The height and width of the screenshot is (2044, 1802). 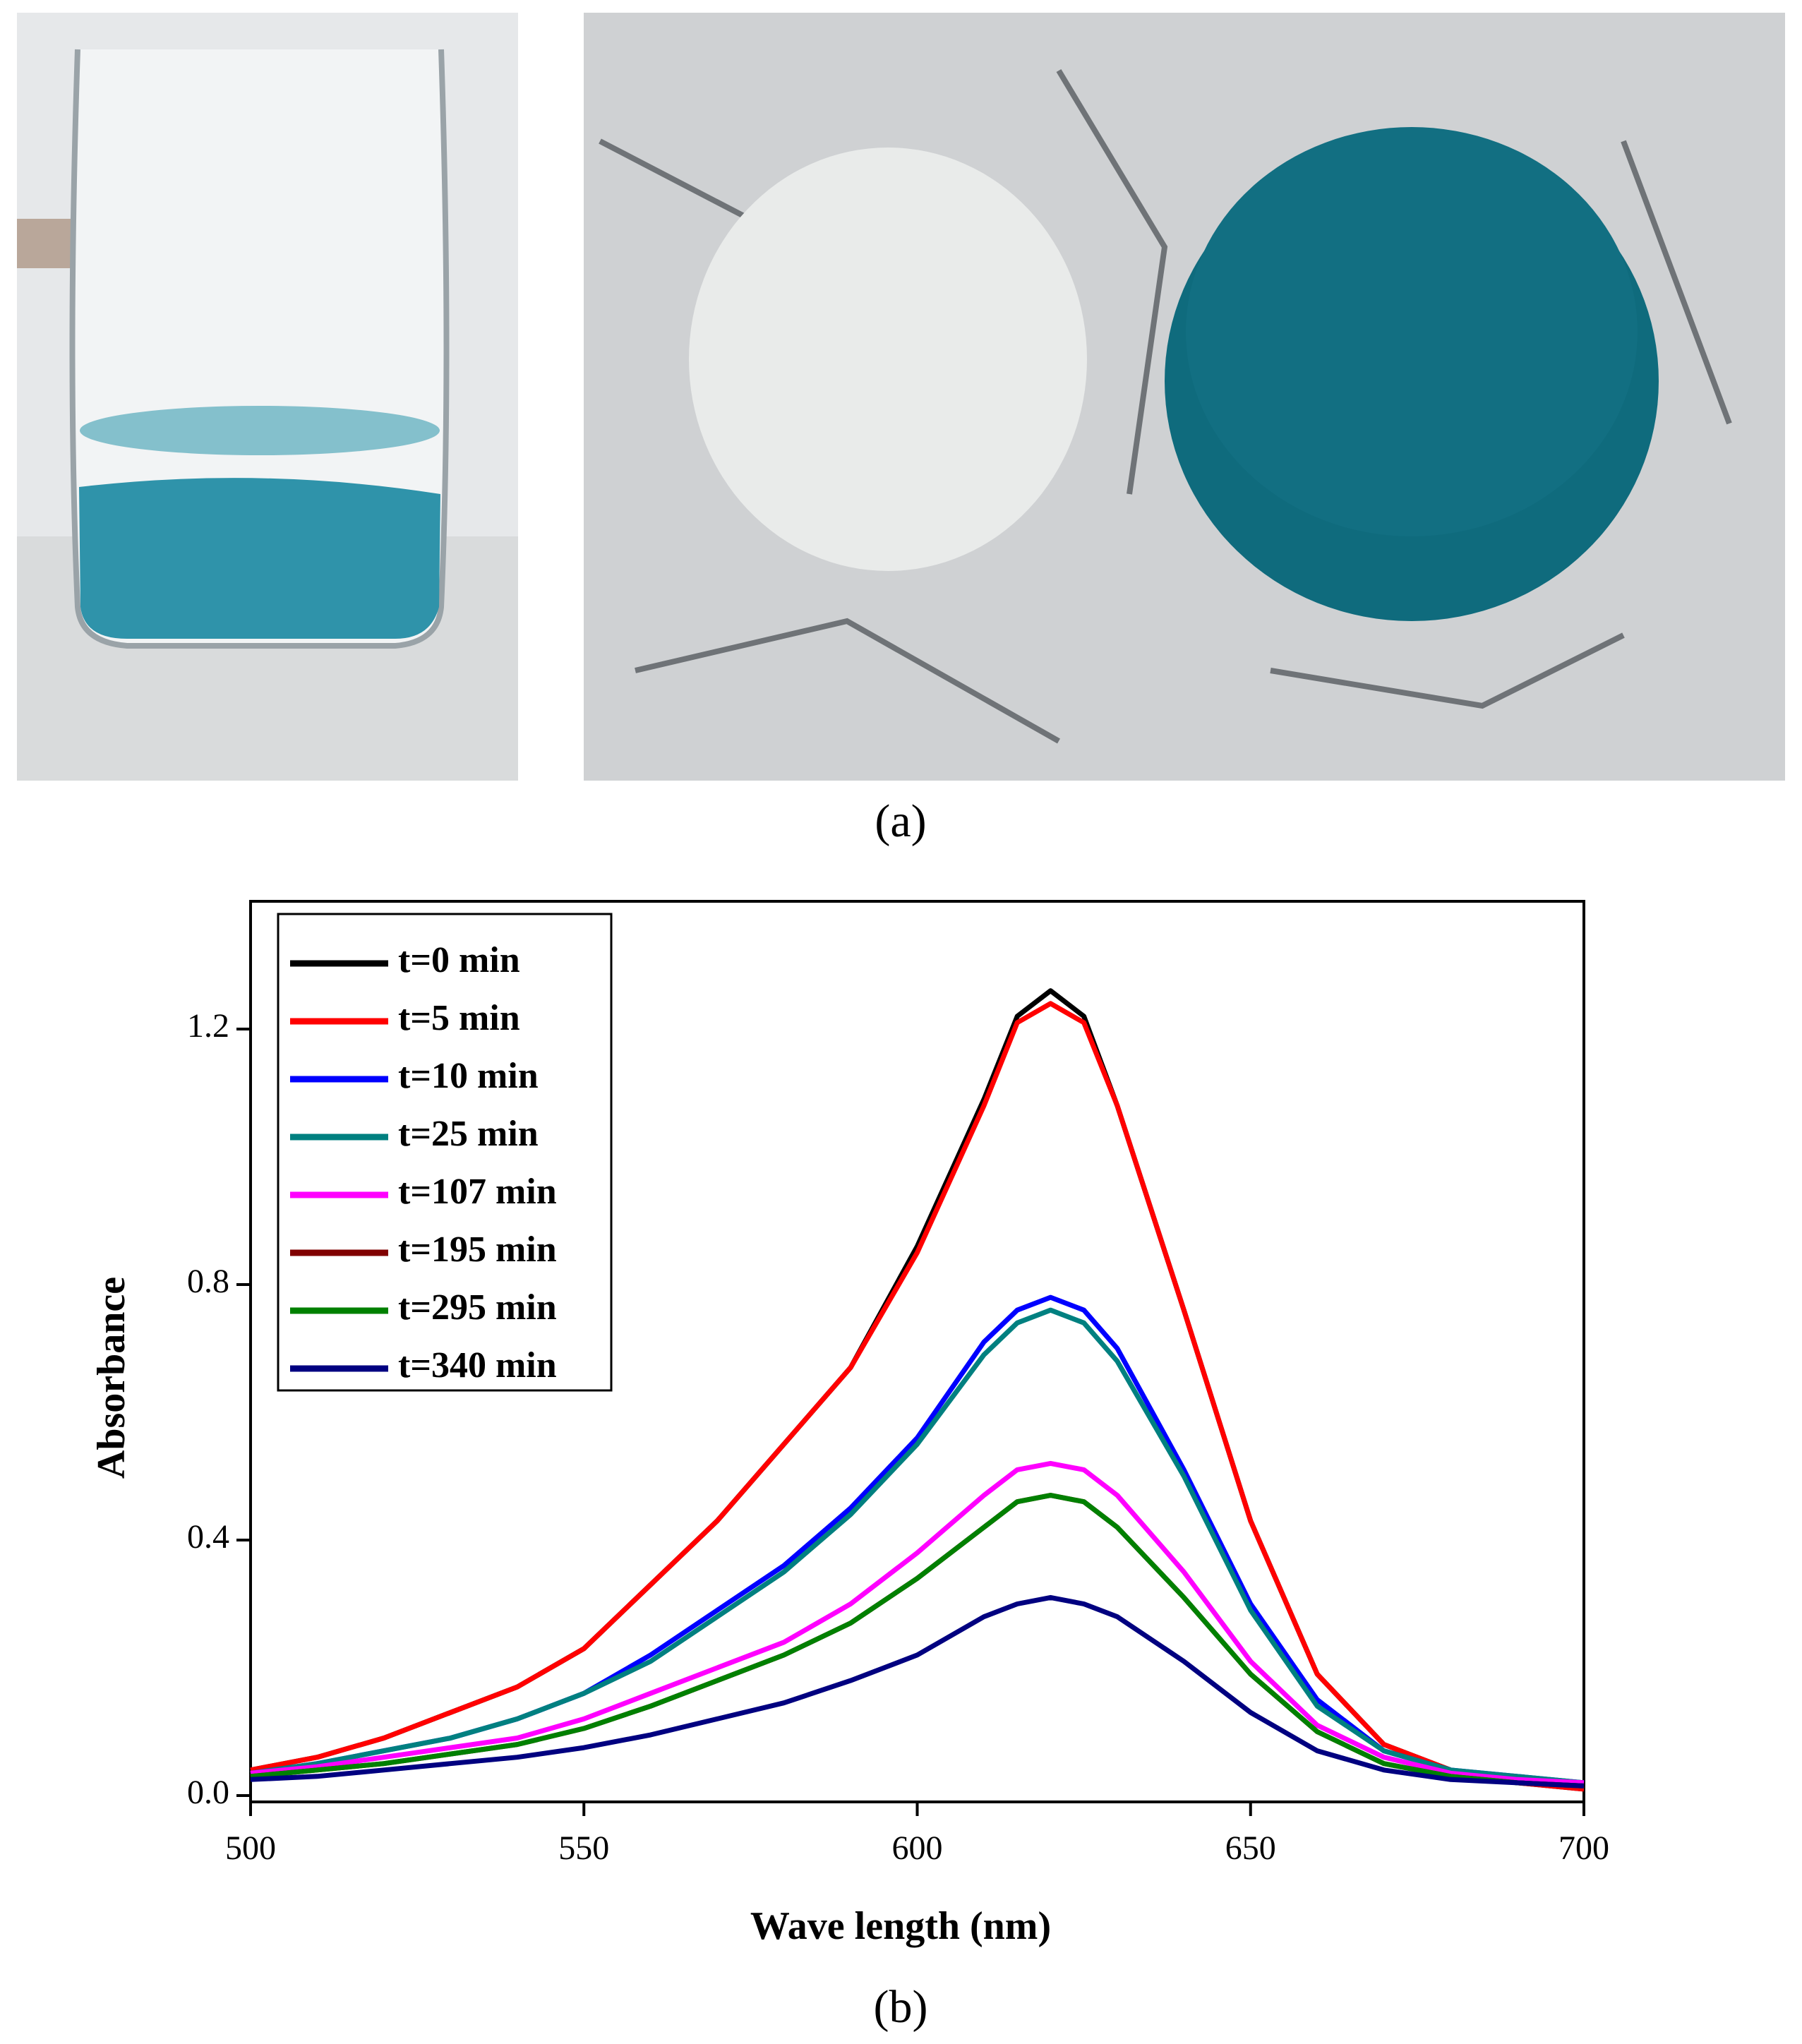 What do you see at coordinates (900, 1926) in the screenshot?
I see `x-axis-title: Wave length (nm)` at bounding box center [900, 1926].